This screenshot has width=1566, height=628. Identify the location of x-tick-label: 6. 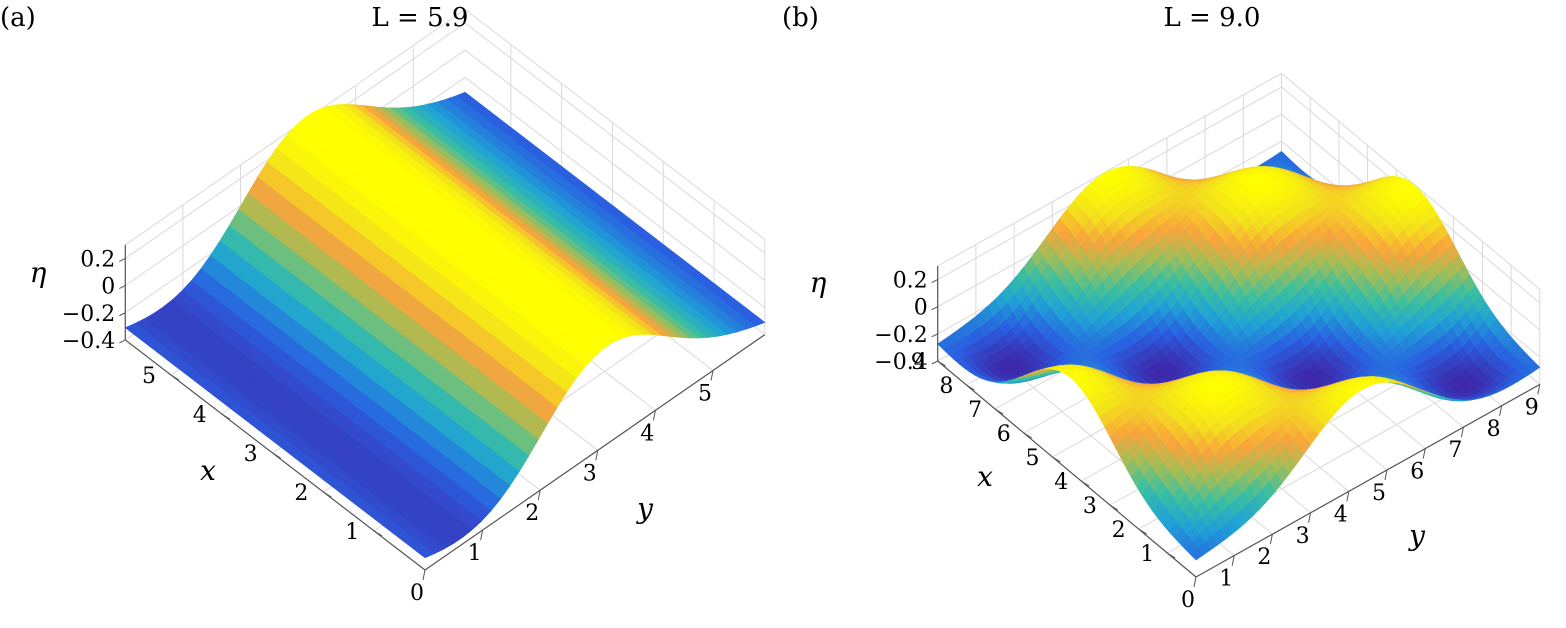
(1004, 434).